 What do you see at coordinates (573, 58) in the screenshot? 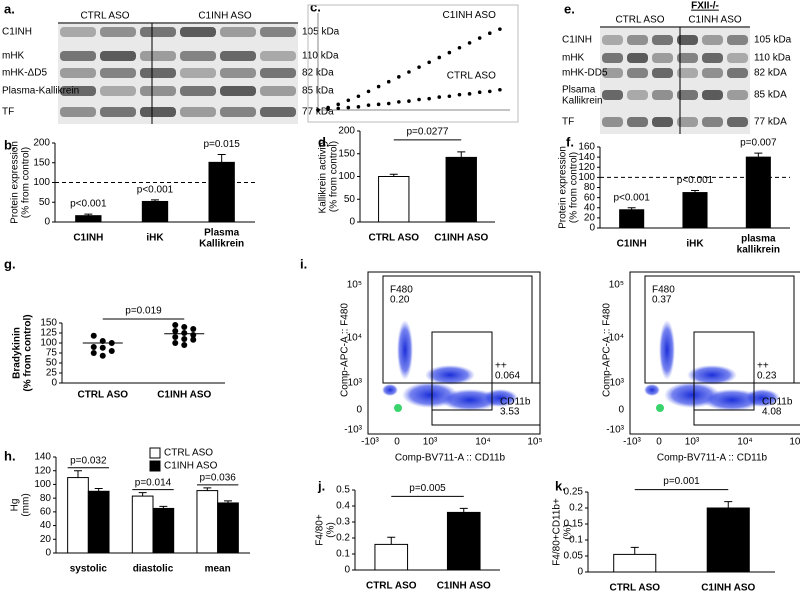
I see `blot-row-label: mHK` at bounding box center [573, 58].